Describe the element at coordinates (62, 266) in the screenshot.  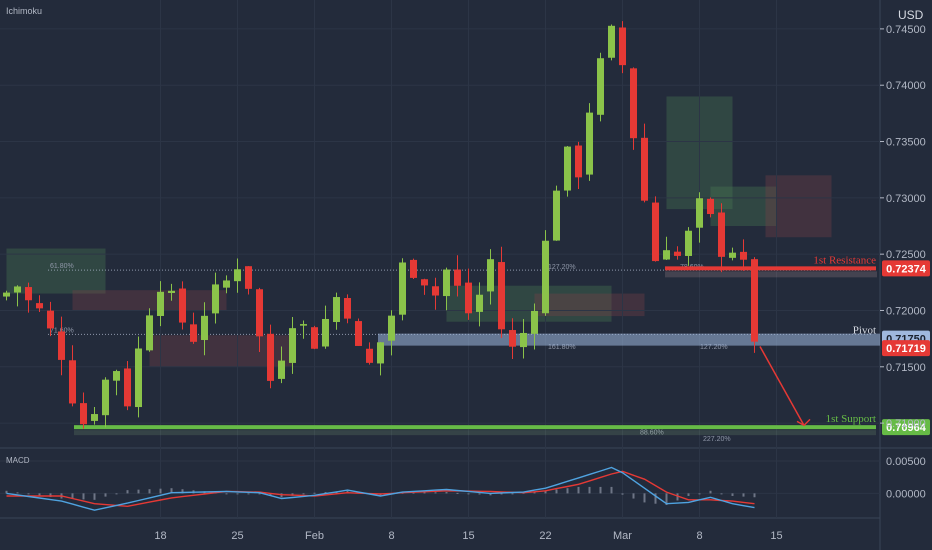
I see `fib-line-label: 61.80%` at that location.